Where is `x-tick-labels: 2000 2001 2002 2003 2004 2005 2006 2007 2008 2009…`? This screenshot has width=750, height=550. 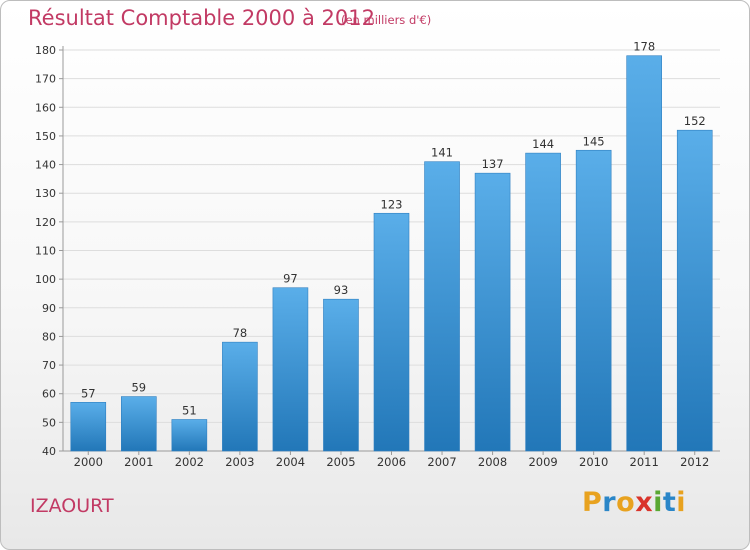 x-tick-labels: 2000 2001 2002 2003 2004 2005 2006 2007 2008 2009… is located at coordinates (391, 460).